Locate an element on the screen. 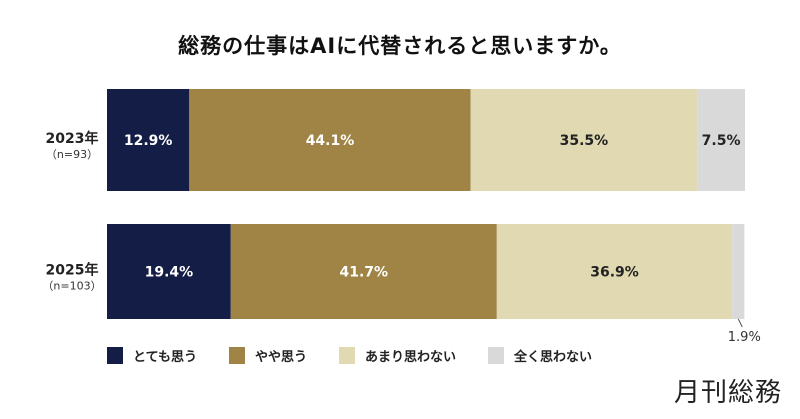 This screenshot has height=419, width=800. legend-label: やや思う is located at coordinates (280, 357).